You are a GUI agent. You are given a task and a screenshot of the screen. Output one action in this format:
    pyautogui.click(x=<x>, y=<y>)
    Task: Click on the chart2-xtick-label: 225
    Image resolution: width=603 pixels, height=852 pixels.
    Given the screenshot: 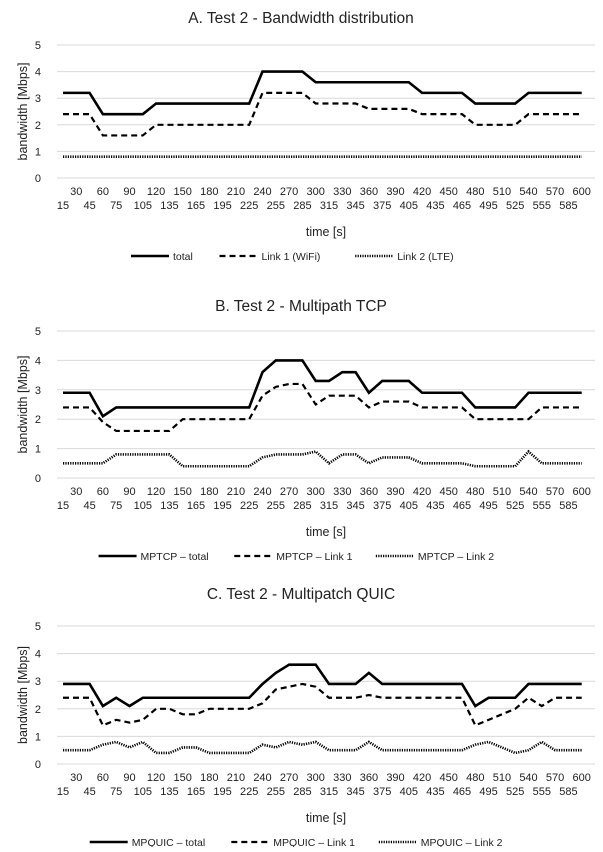 What is the action you would take?
    pyautogui.click(x=249, y=792)
    